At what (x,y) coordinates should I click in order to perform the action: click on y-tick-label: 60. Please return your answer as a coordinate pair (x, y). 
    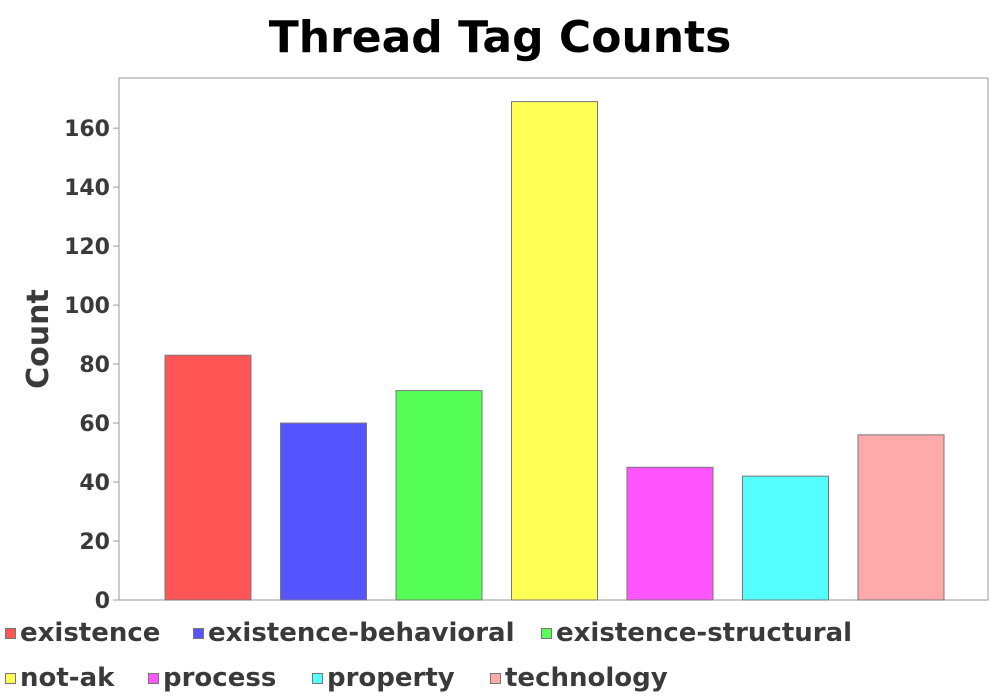
    Looking at the image, I should click on (94, 424).